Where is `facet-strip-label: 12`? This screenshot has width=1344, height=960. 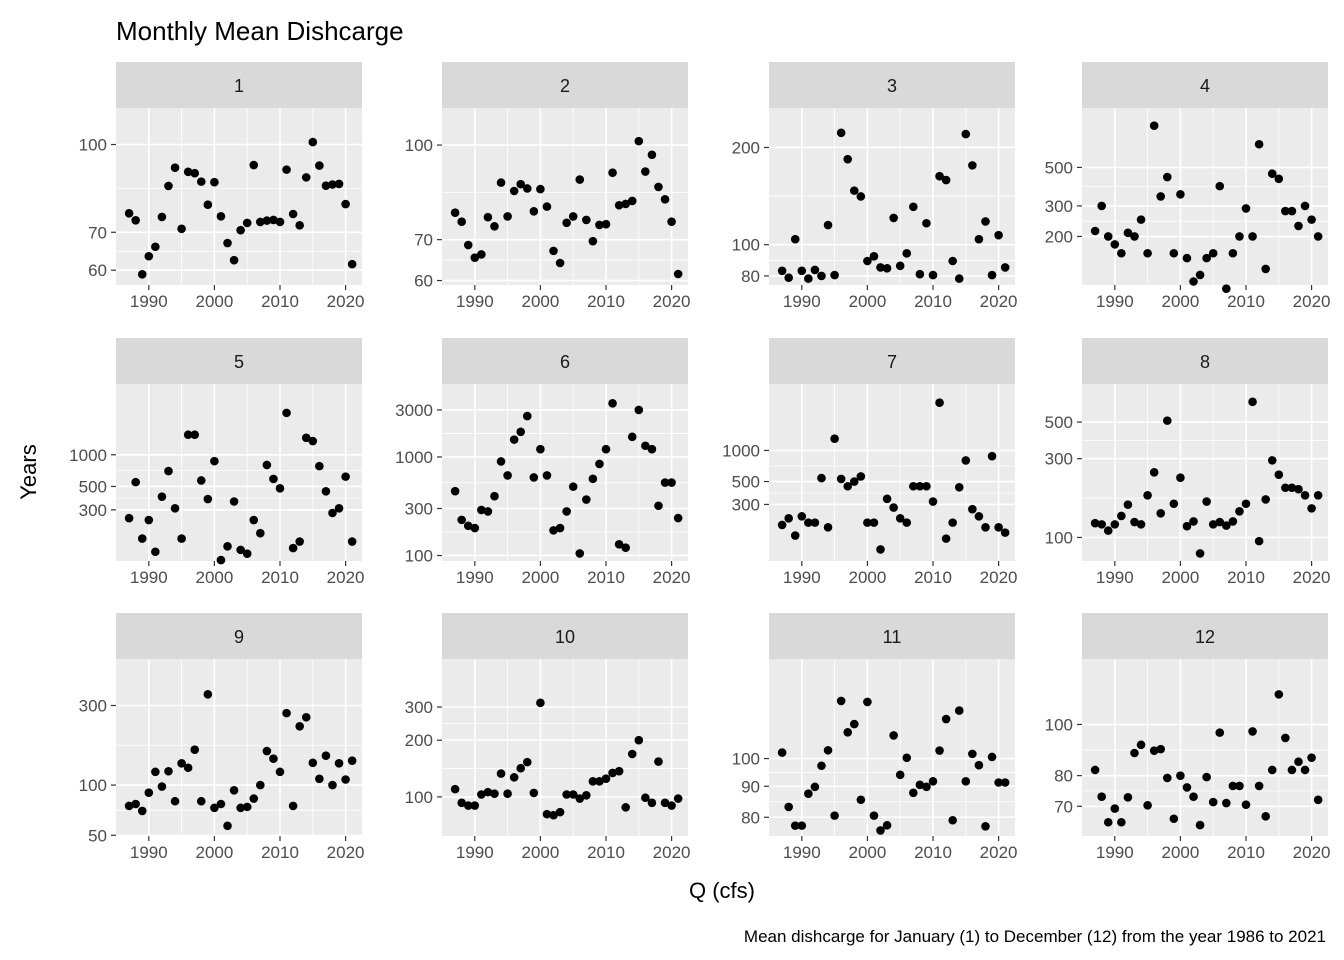 facet-strip-label: 12 is located at coordinates (1205, 637).